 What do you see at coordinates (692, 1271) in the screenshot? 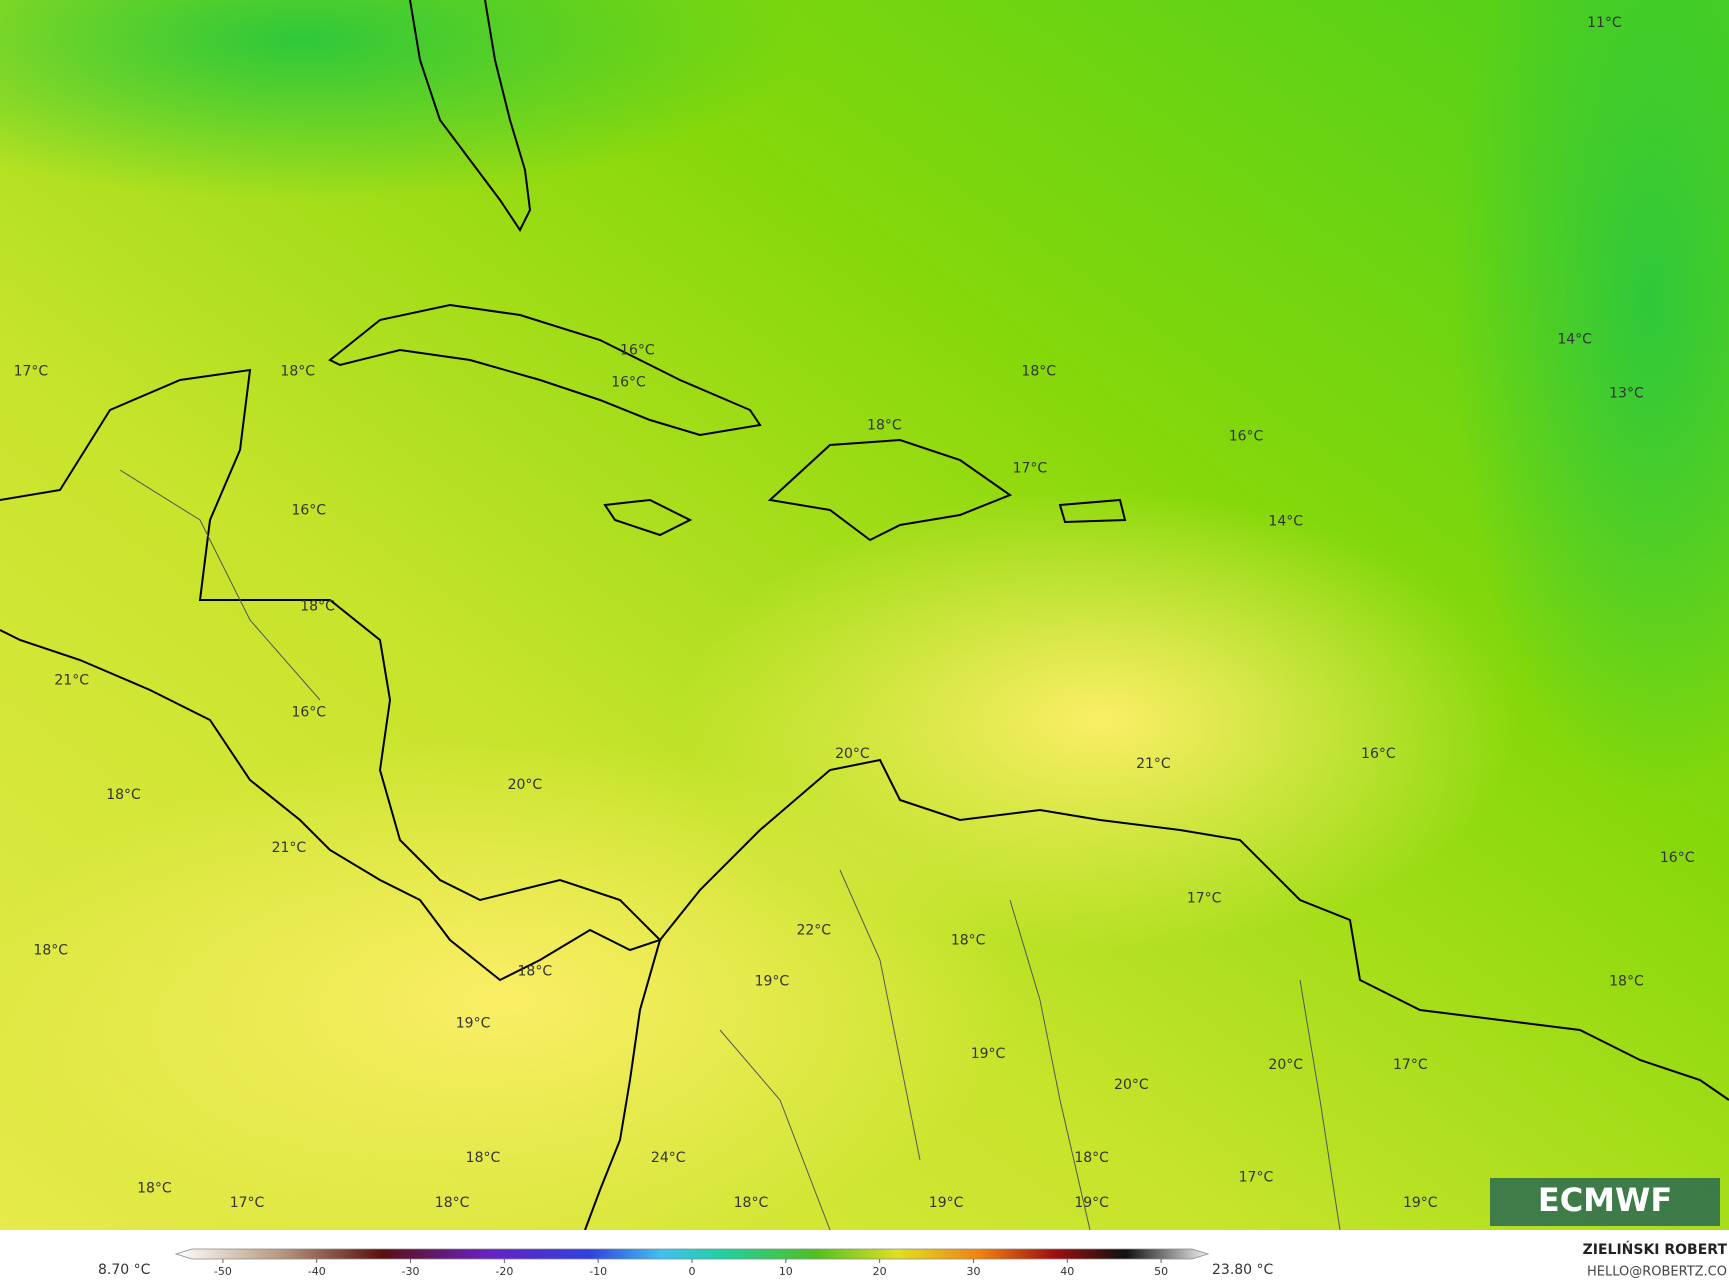
I see `colorbar-tick-label: 0` at bounding box center [692, 1271].